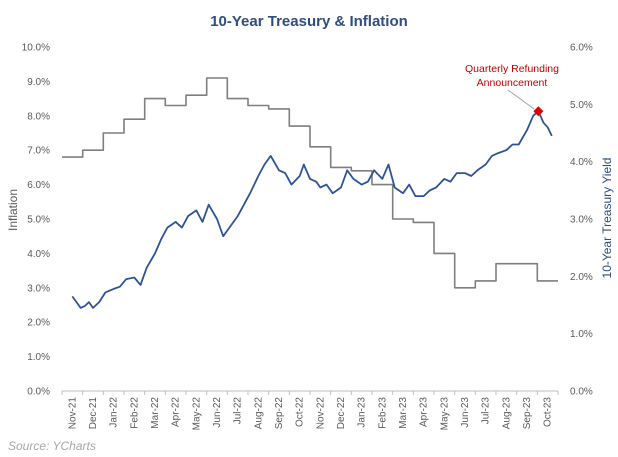 This screenshot has height=457, width=618. Describe the element at coordinates (93, 413) in the screenshot. I see `x-tick-label: Dec-21` at that location.